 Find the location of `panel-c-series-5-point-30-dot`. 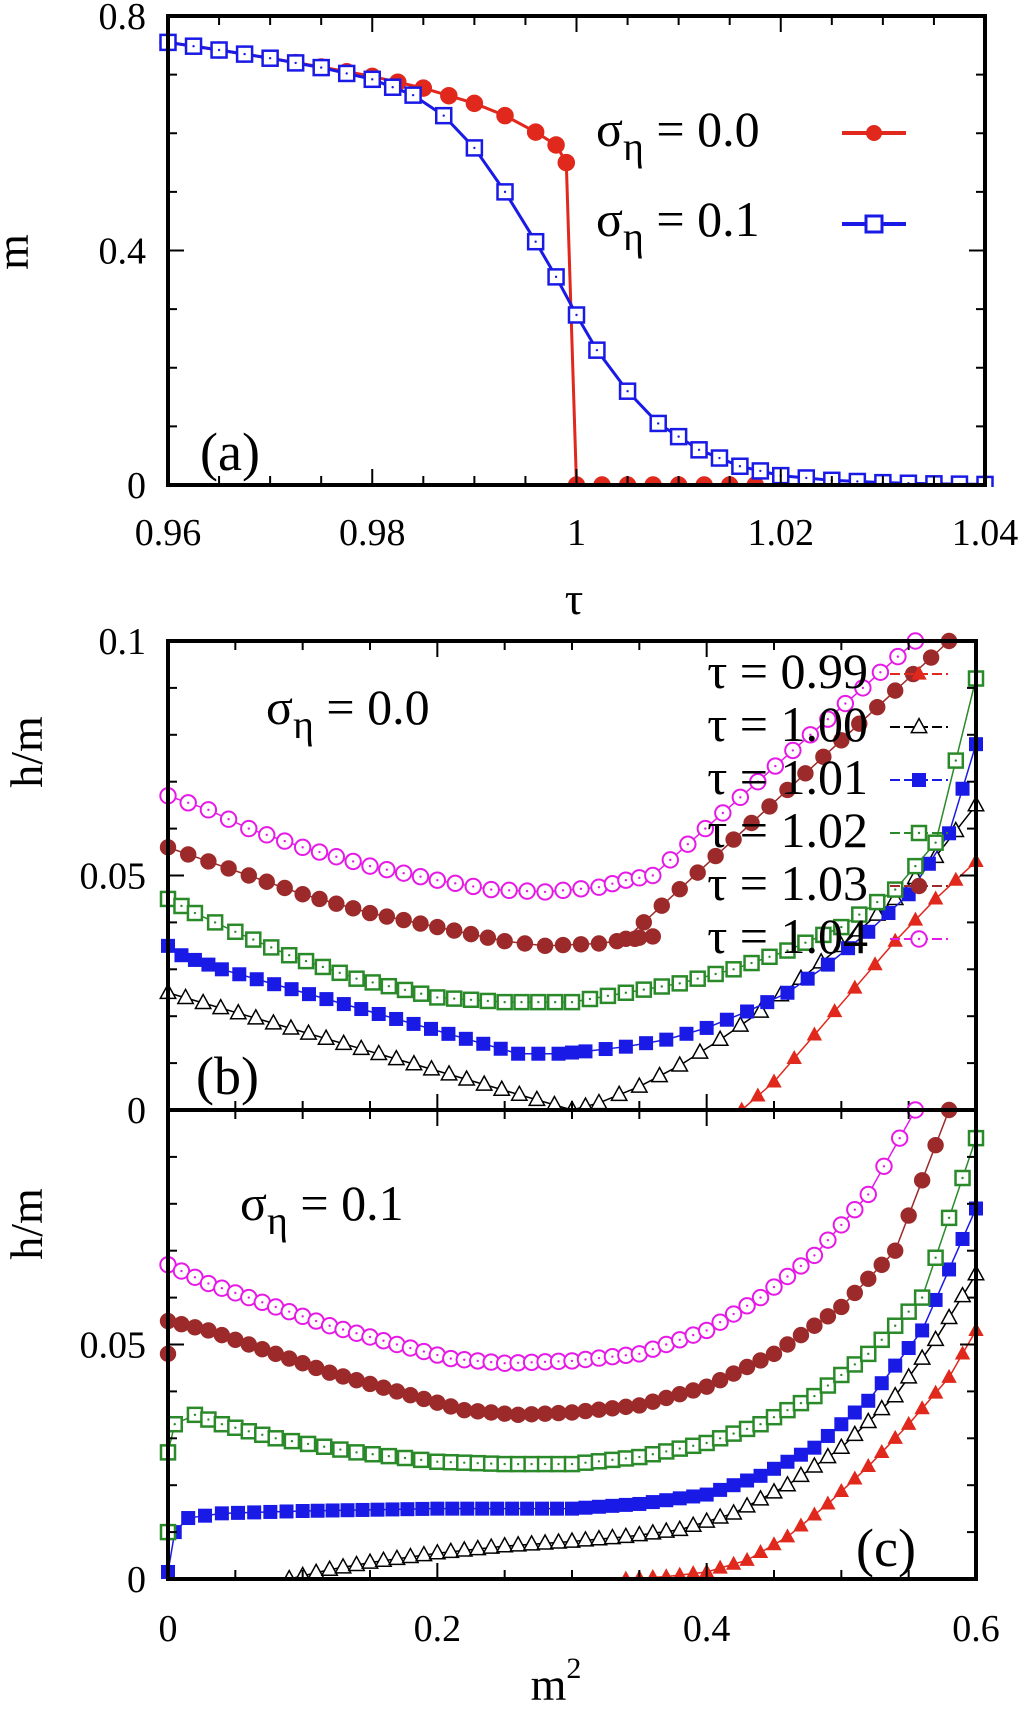

panel-c-series-5-point-30-dot is located at coordinates (572, 1361).